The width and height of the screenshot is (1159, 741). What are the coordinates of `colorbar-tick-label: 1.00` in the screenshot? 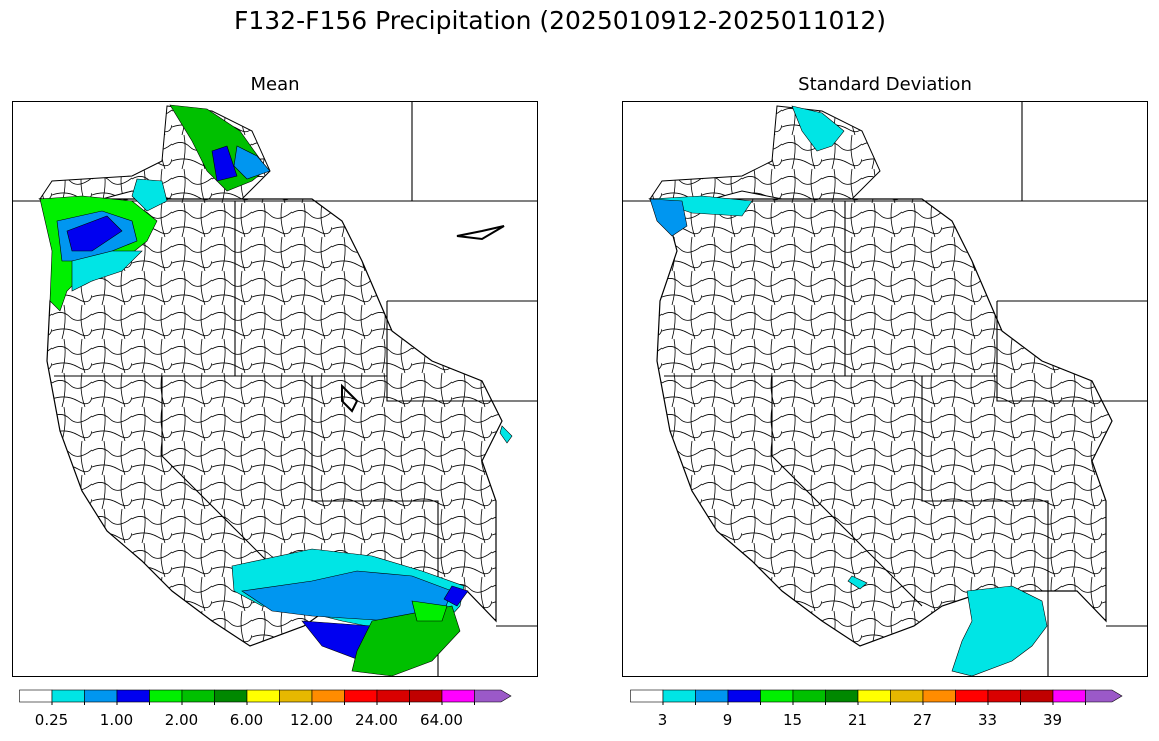 It's located at (116, 720).